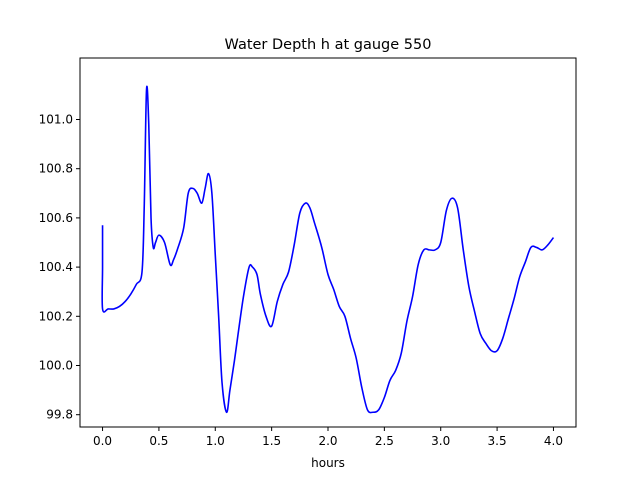  Describe the element at coordinates (158, 441) in the screenshot. I see `x-tick-label: 0.5` at that location.